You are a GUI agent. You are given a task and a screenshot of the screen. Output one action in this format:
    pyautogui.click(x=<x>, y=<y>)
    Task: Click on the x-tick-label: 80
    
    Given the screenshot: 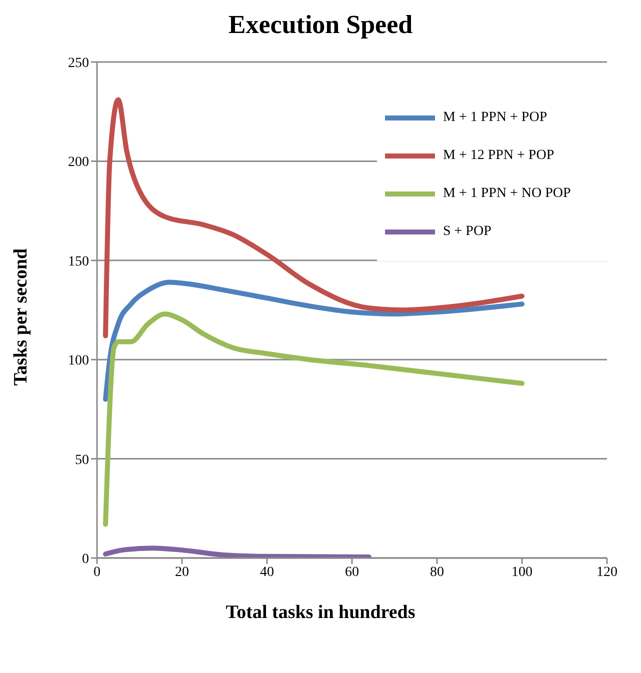 What is the action you would take?
    pyautogui.click(x=437, y=572)
    